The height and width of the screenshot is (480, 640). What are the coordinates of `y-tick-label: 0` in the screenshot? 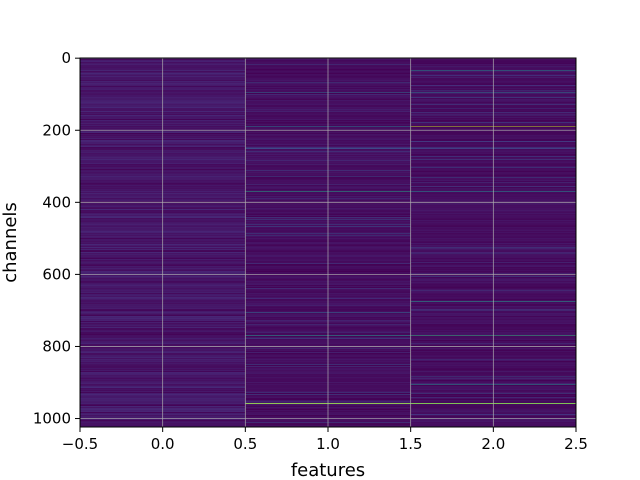 It's located at (66, 58).